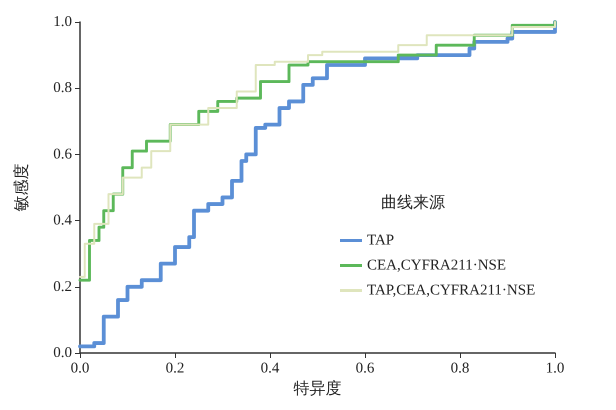 Image resolution: width=616 pixels, height=410 pixels. I want to click on x-tick-label: 0.8, so click(460, 368).